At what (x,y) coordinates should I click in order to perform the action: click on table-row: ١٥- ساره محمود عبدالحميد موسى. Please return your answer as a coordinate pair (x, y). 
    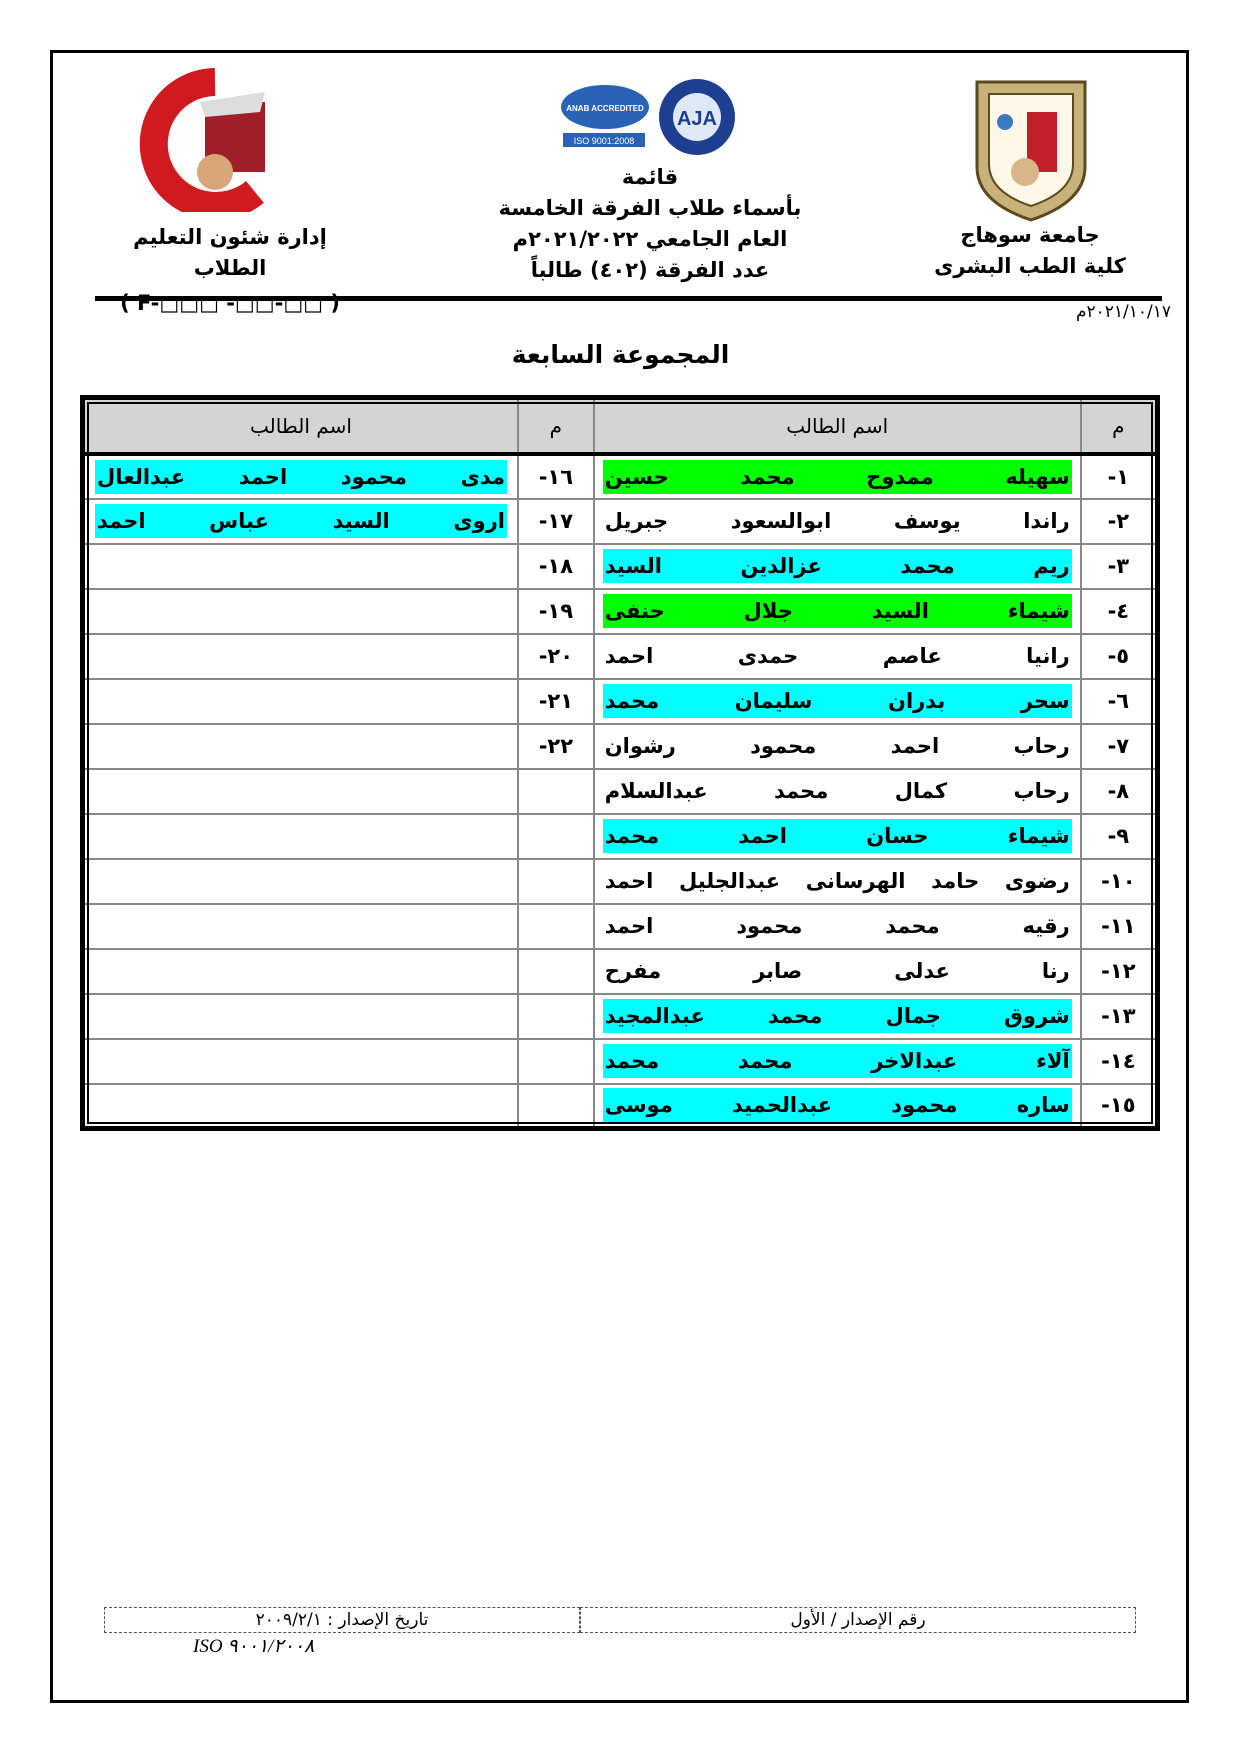
    Looking at the image, I should click on (620, 1106).